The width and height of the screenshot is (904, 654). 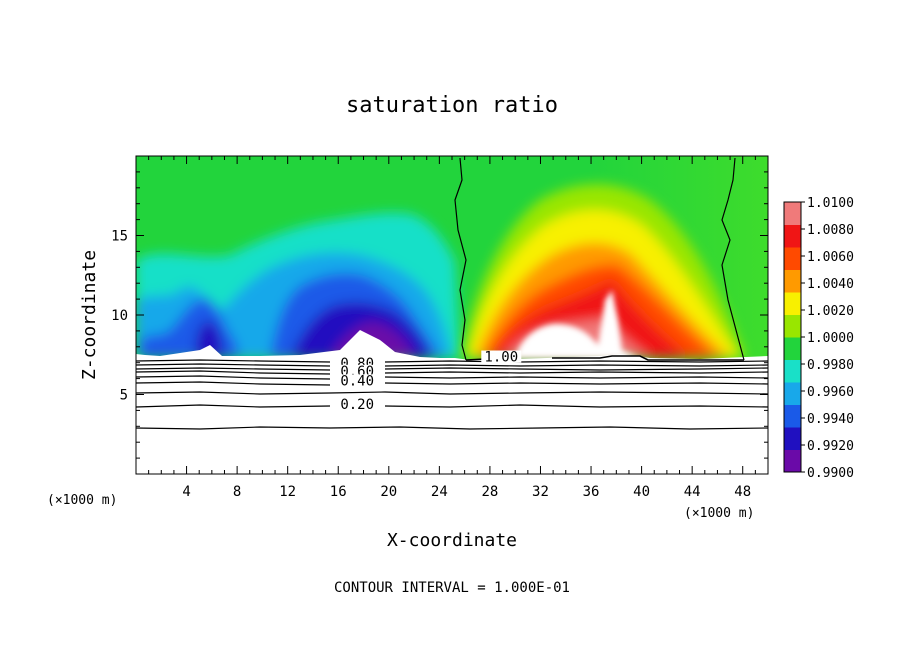 What do you see at coordinates (641, 492) in the screenshot?
I see `x-tick-label: 40` at bounding box center [641, 492].